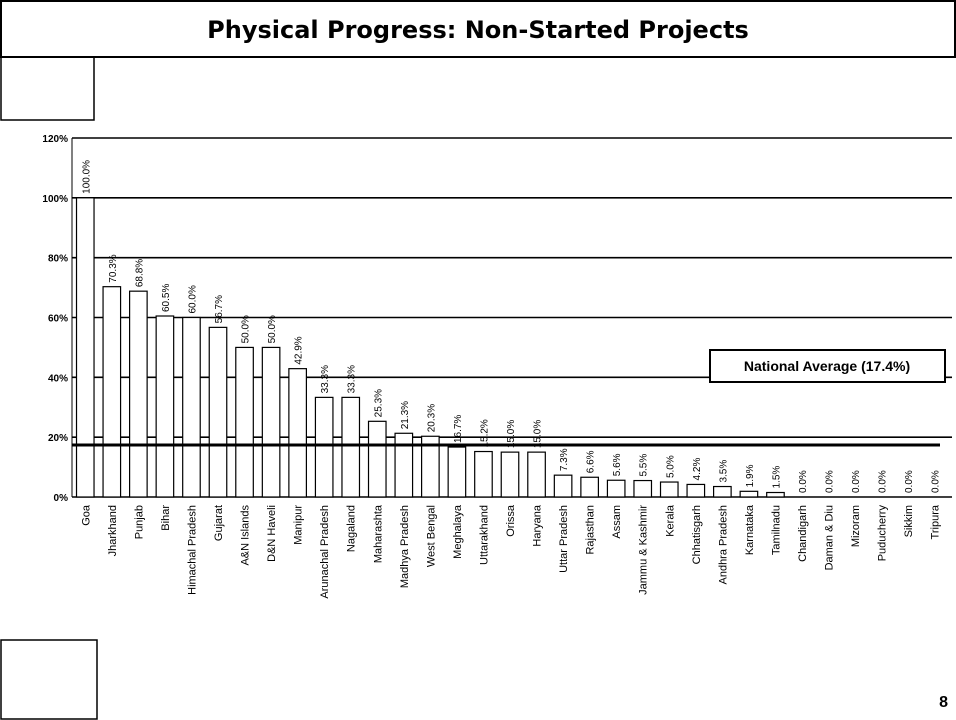  I want to click on x-tick-label: Chhatisgarh, so click(697, 534).